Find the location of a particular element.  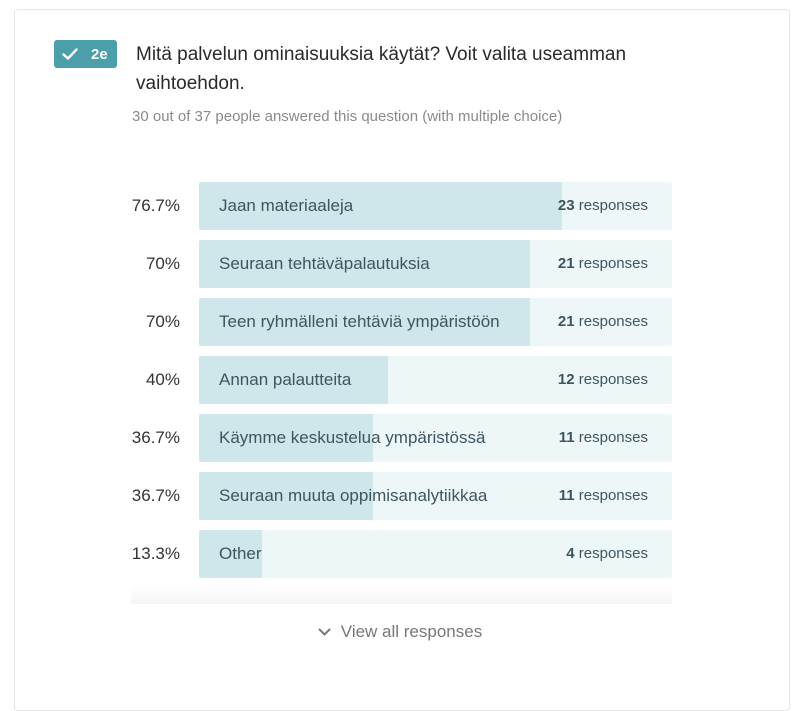

question-number: 2e is located at coordinates (99, 54).